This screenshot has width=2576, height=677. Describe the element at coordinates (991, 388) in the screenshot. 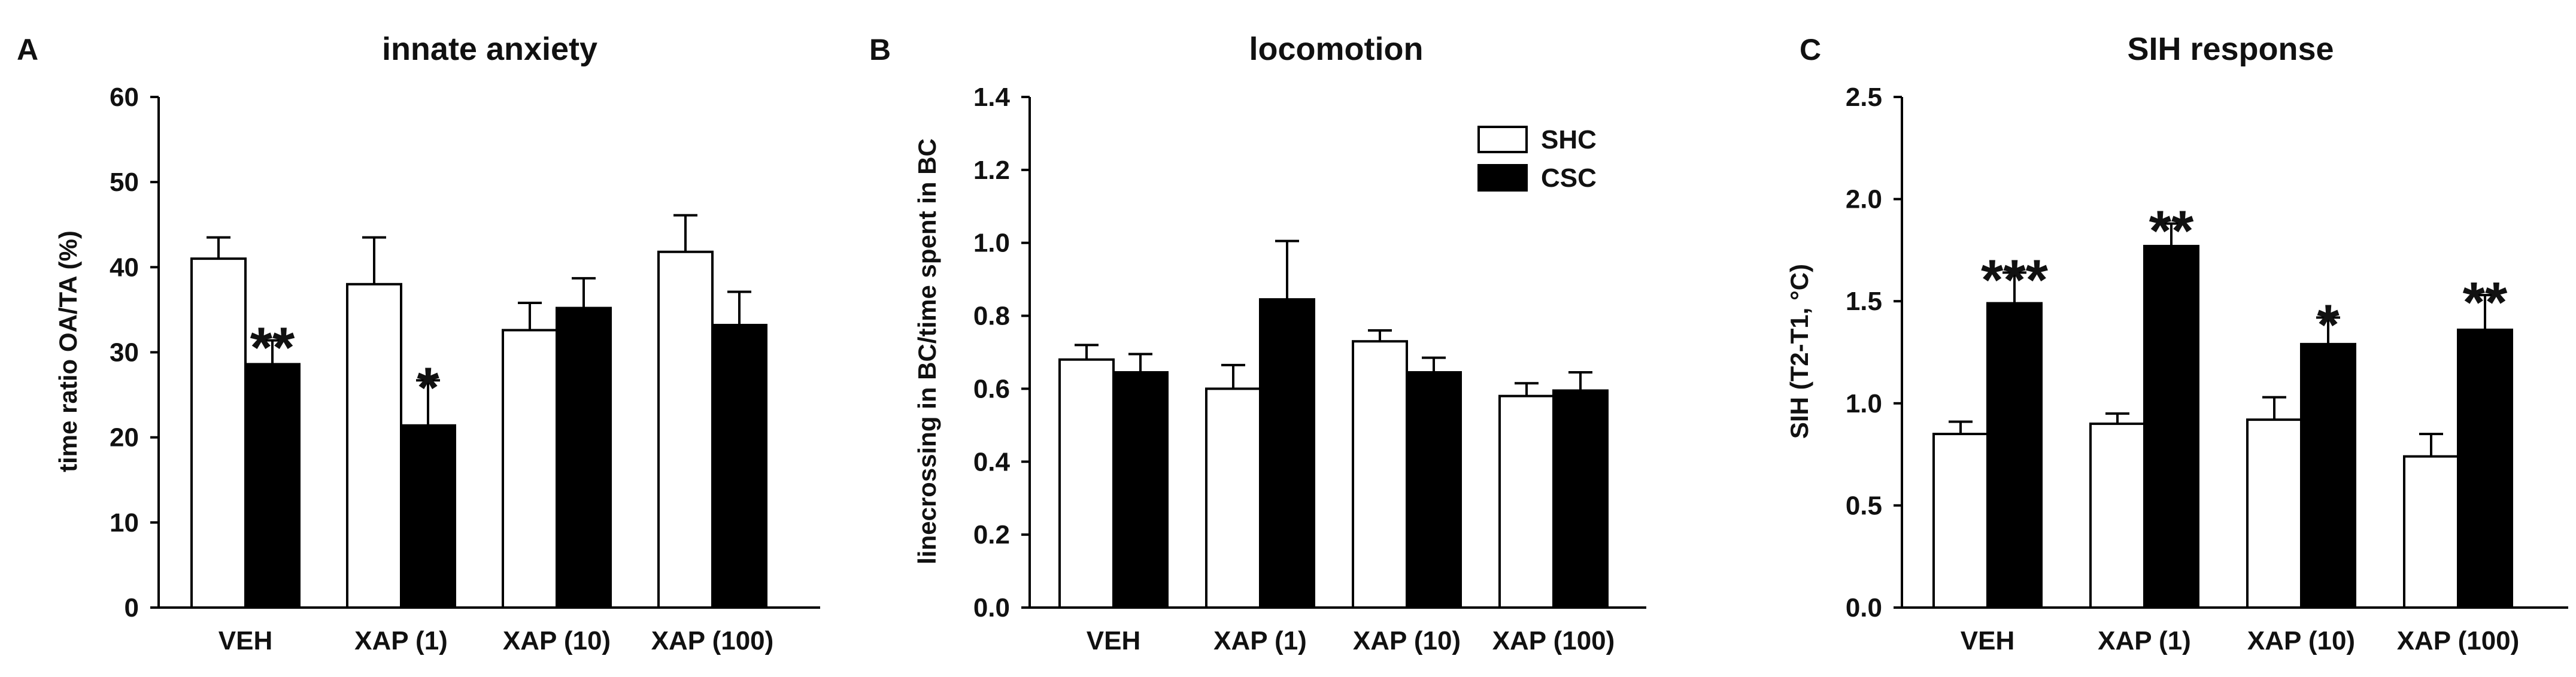

I see `y-tick-label: 0.6` at that location.